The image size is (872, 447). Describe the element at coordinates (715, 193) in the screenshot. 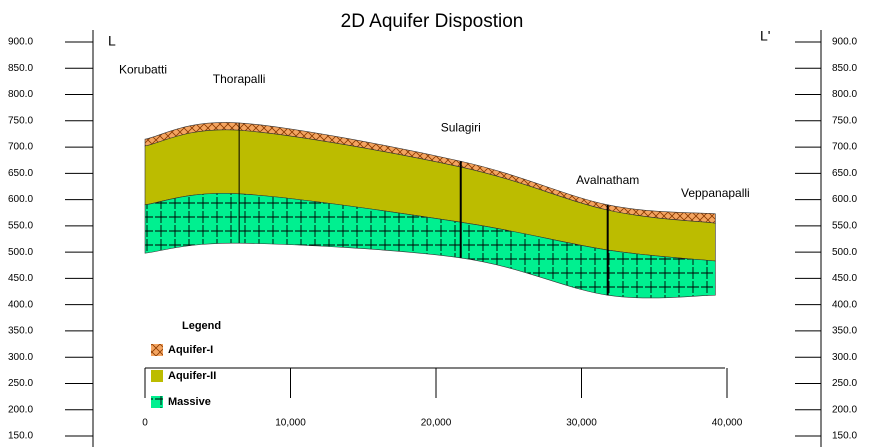

I see `location-label: Veppanapalli` at that location.